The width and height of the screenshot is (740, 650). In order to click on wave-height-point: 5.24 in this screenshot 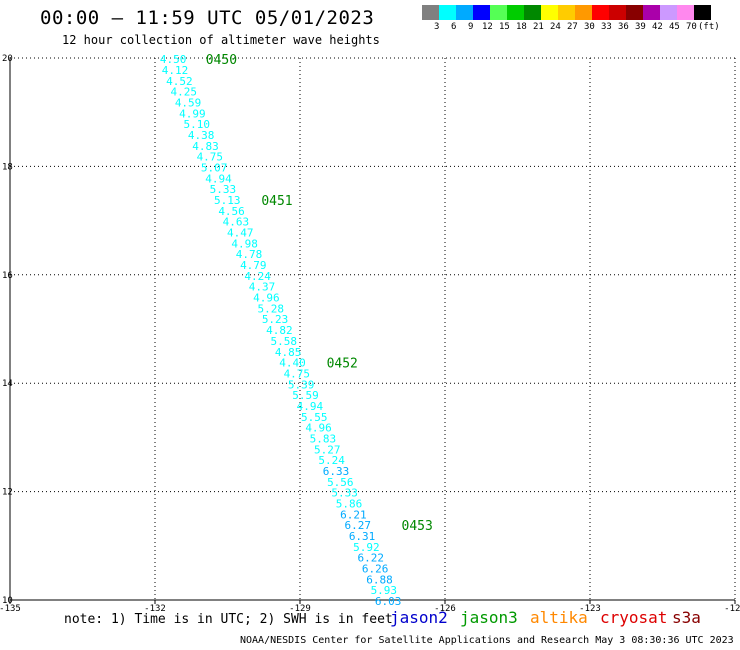, I will do `click(331, 460)`.